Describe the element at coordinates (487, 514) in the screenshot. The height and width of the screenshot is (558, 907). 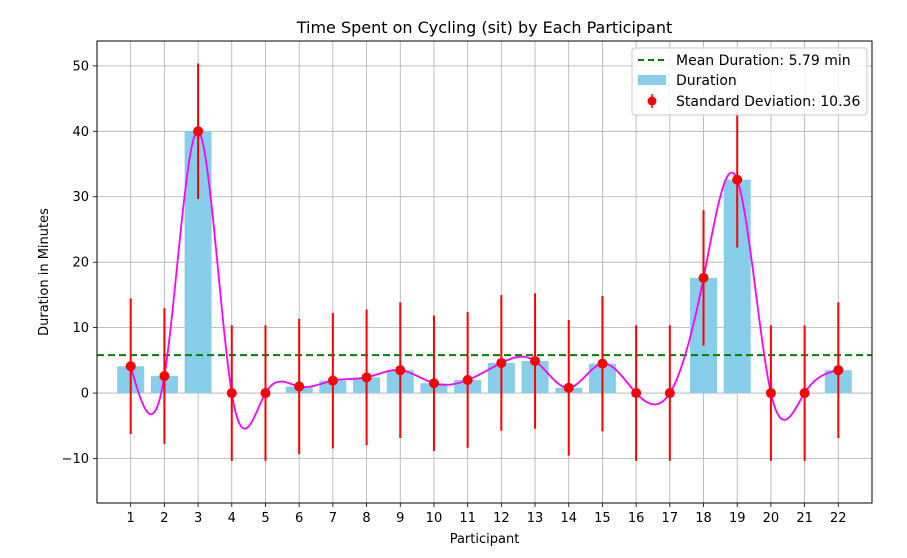
I see `x-axis-ticks: 1 2 3 4 5 6 7 8 9 10 11 12 13 14 15 16 17 18 19 20 21 22` at that location.